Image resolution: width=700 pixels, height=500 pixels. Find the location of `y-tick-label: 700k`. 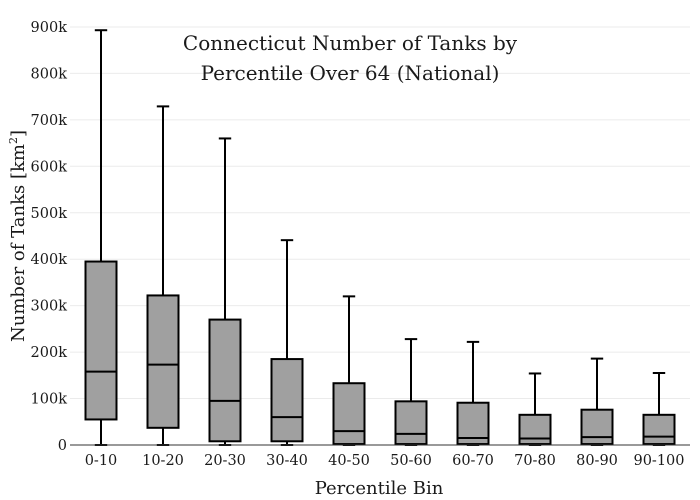

y-tick-label: 700k is located at coordinates (49, 121).